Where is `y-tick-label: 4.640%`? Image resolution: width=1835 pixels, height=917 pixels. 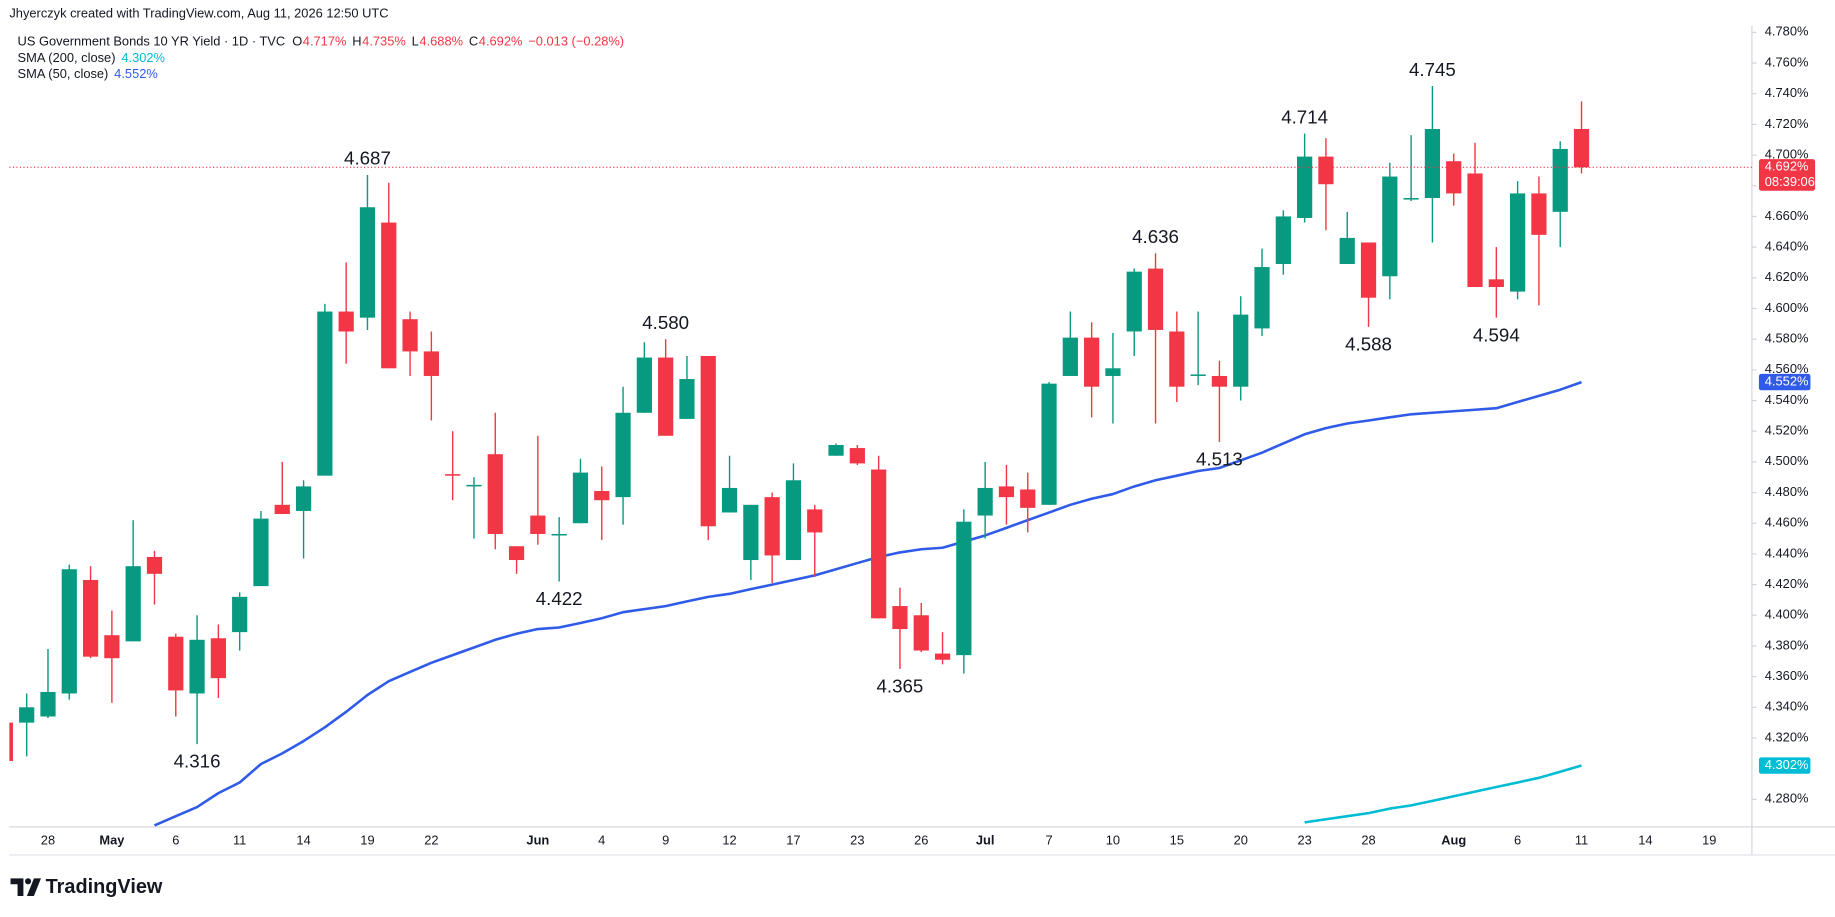
y-tick-label: 4.640% is located at coordinates (1787, 246).